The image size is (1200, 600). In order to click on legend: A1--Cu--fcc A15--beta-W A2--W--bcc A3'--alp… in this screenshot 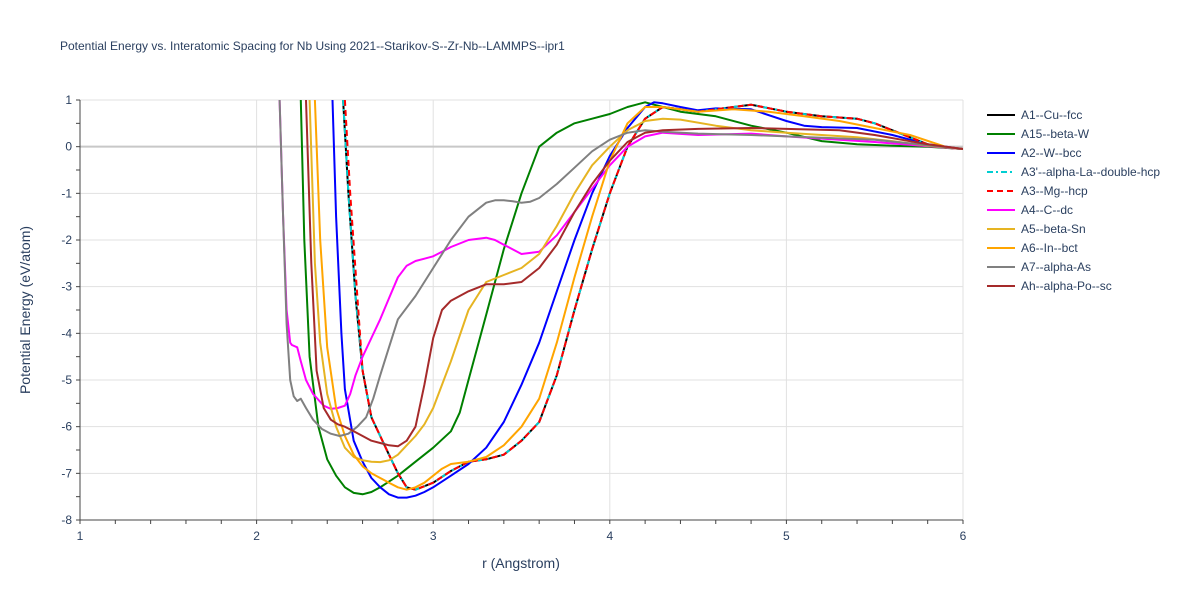, I will do `click(1073, 200)`.